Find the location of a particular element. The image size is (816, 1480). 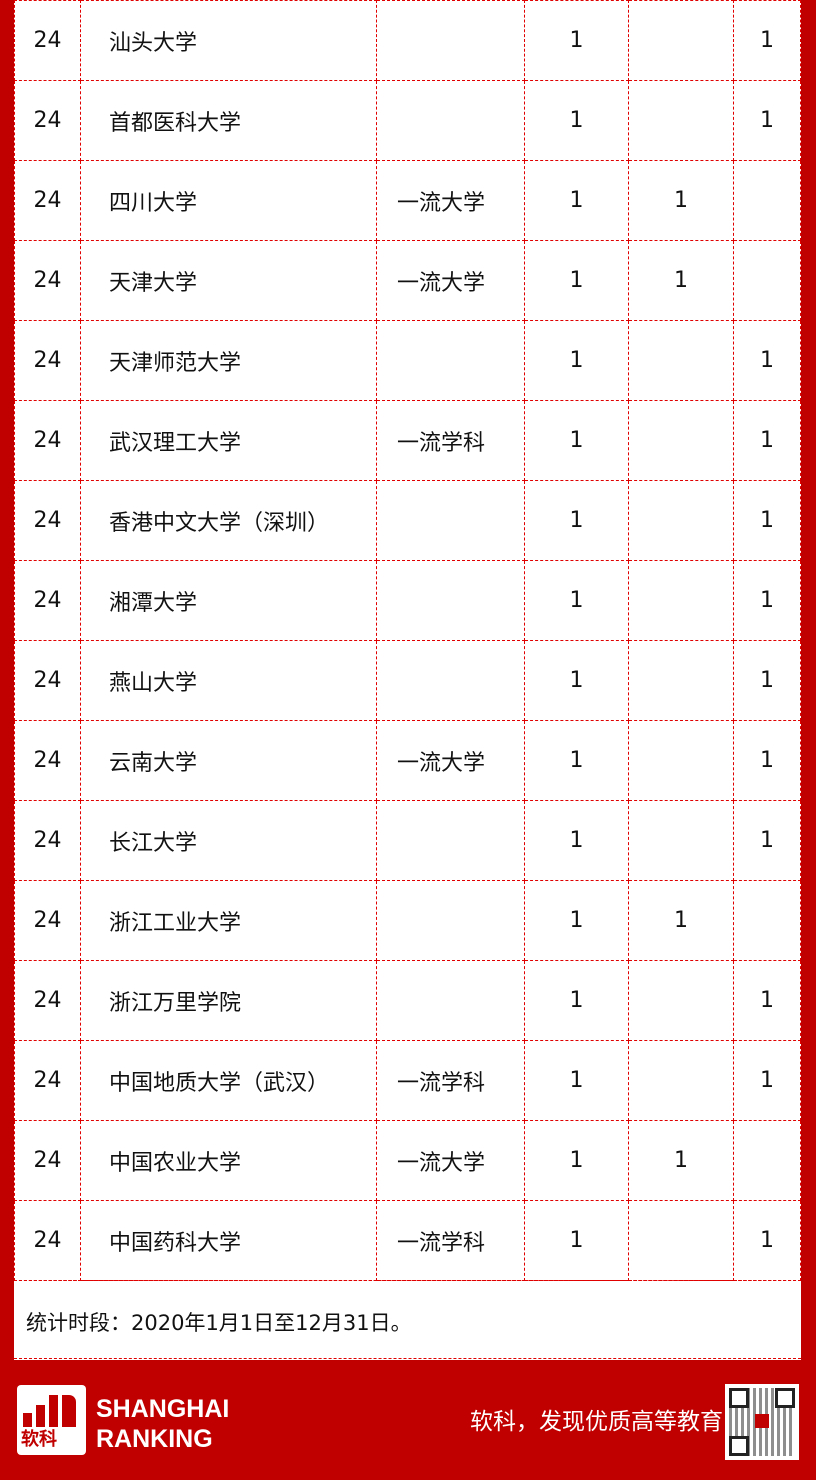

table-row: 24 中国药科大学 一流学科 1 1 is located at coordinates (407, 1240).